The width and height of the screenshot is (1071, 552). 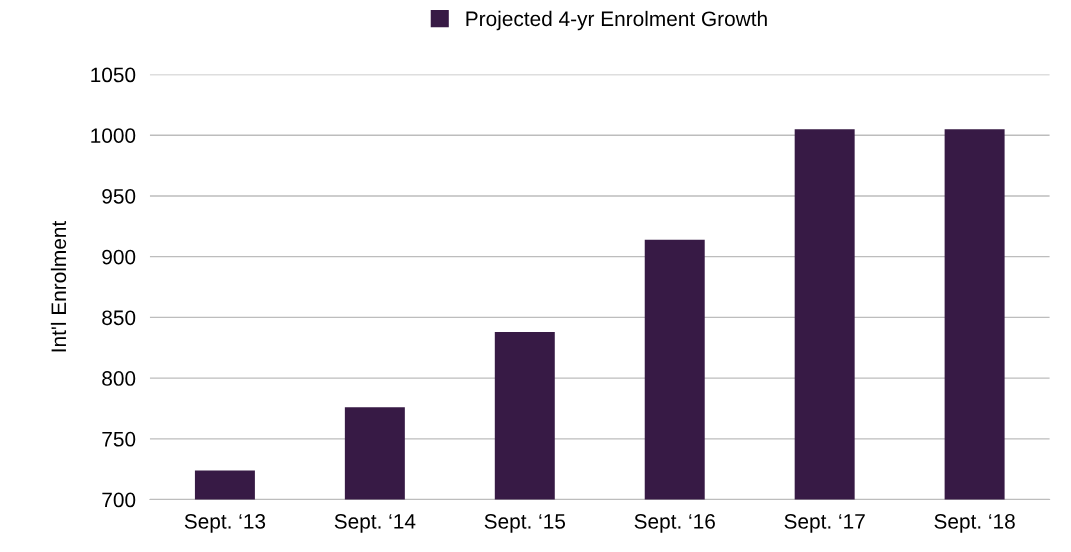 I want to click on x-tick-label: Sept. ‘13, so click(x=225, y=523).